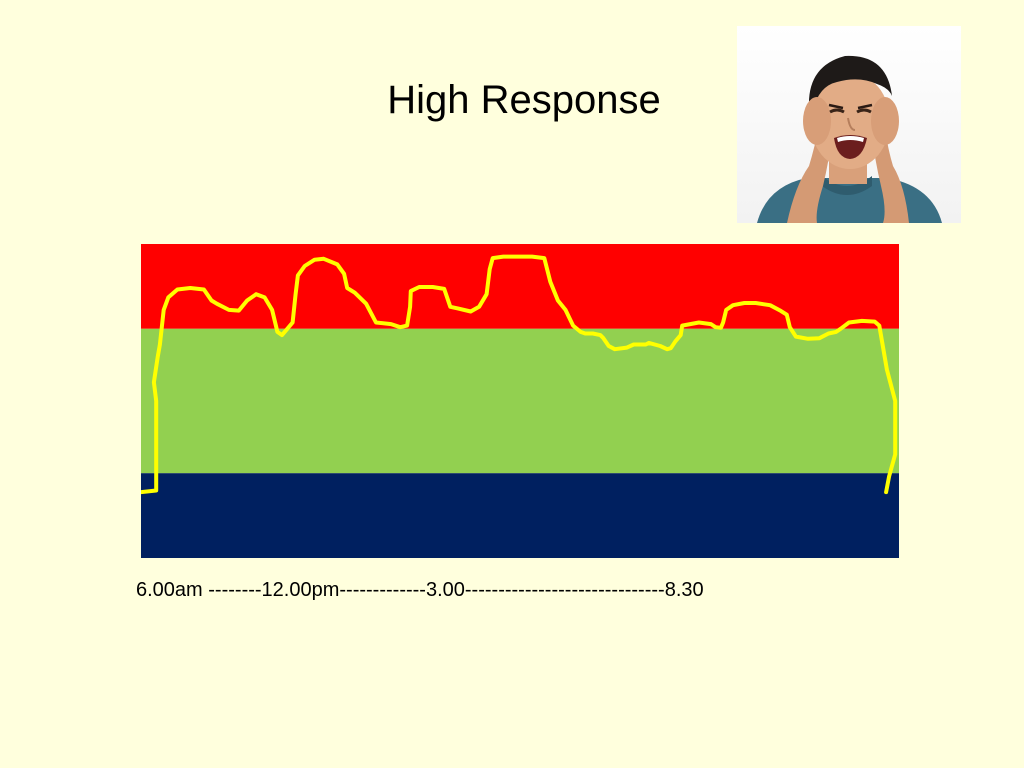 This screenshot has height=768, width=1024. What do you see at coordinates (849, 124) in the screenshot?
I see `boy-covering-ears-photo` at bounding box center [849, 124].